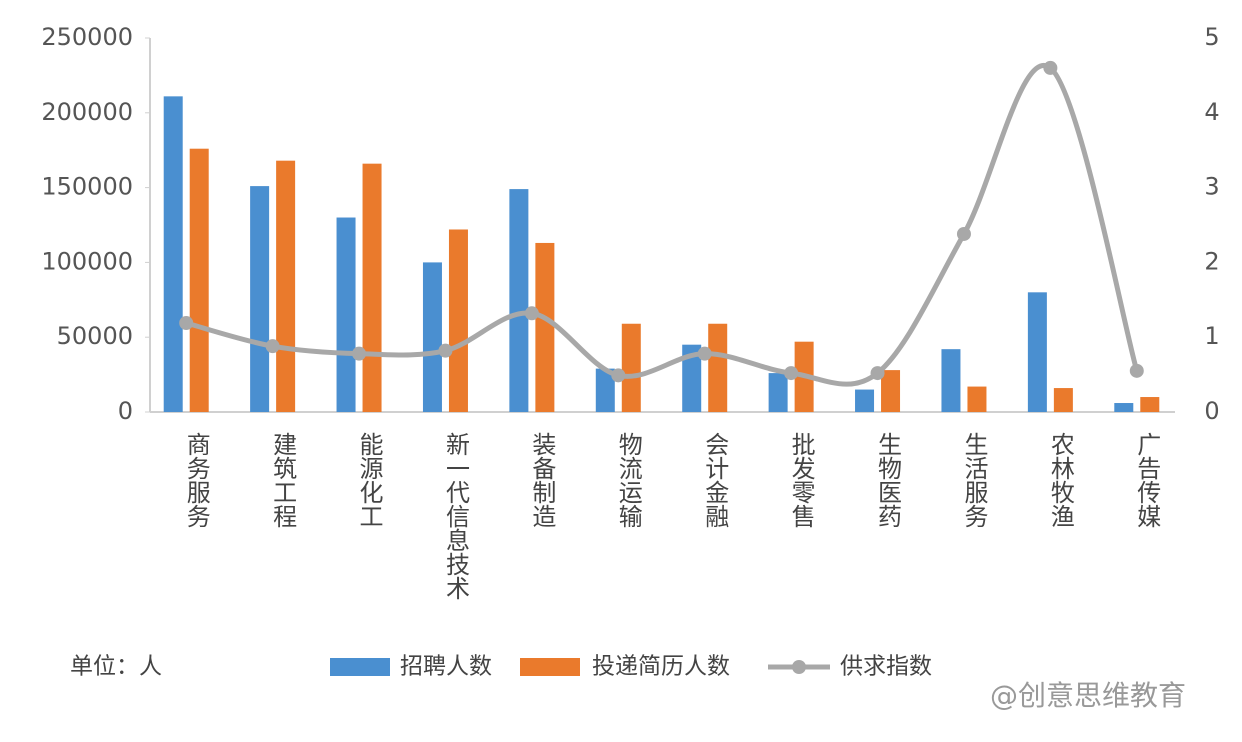 Image resolution: width=1242 pixels, height=742 pixels. Describe the element at coordinates (455, 516) in the screenshot. I see `x-tick-label: 新一代信息技术` at that location.